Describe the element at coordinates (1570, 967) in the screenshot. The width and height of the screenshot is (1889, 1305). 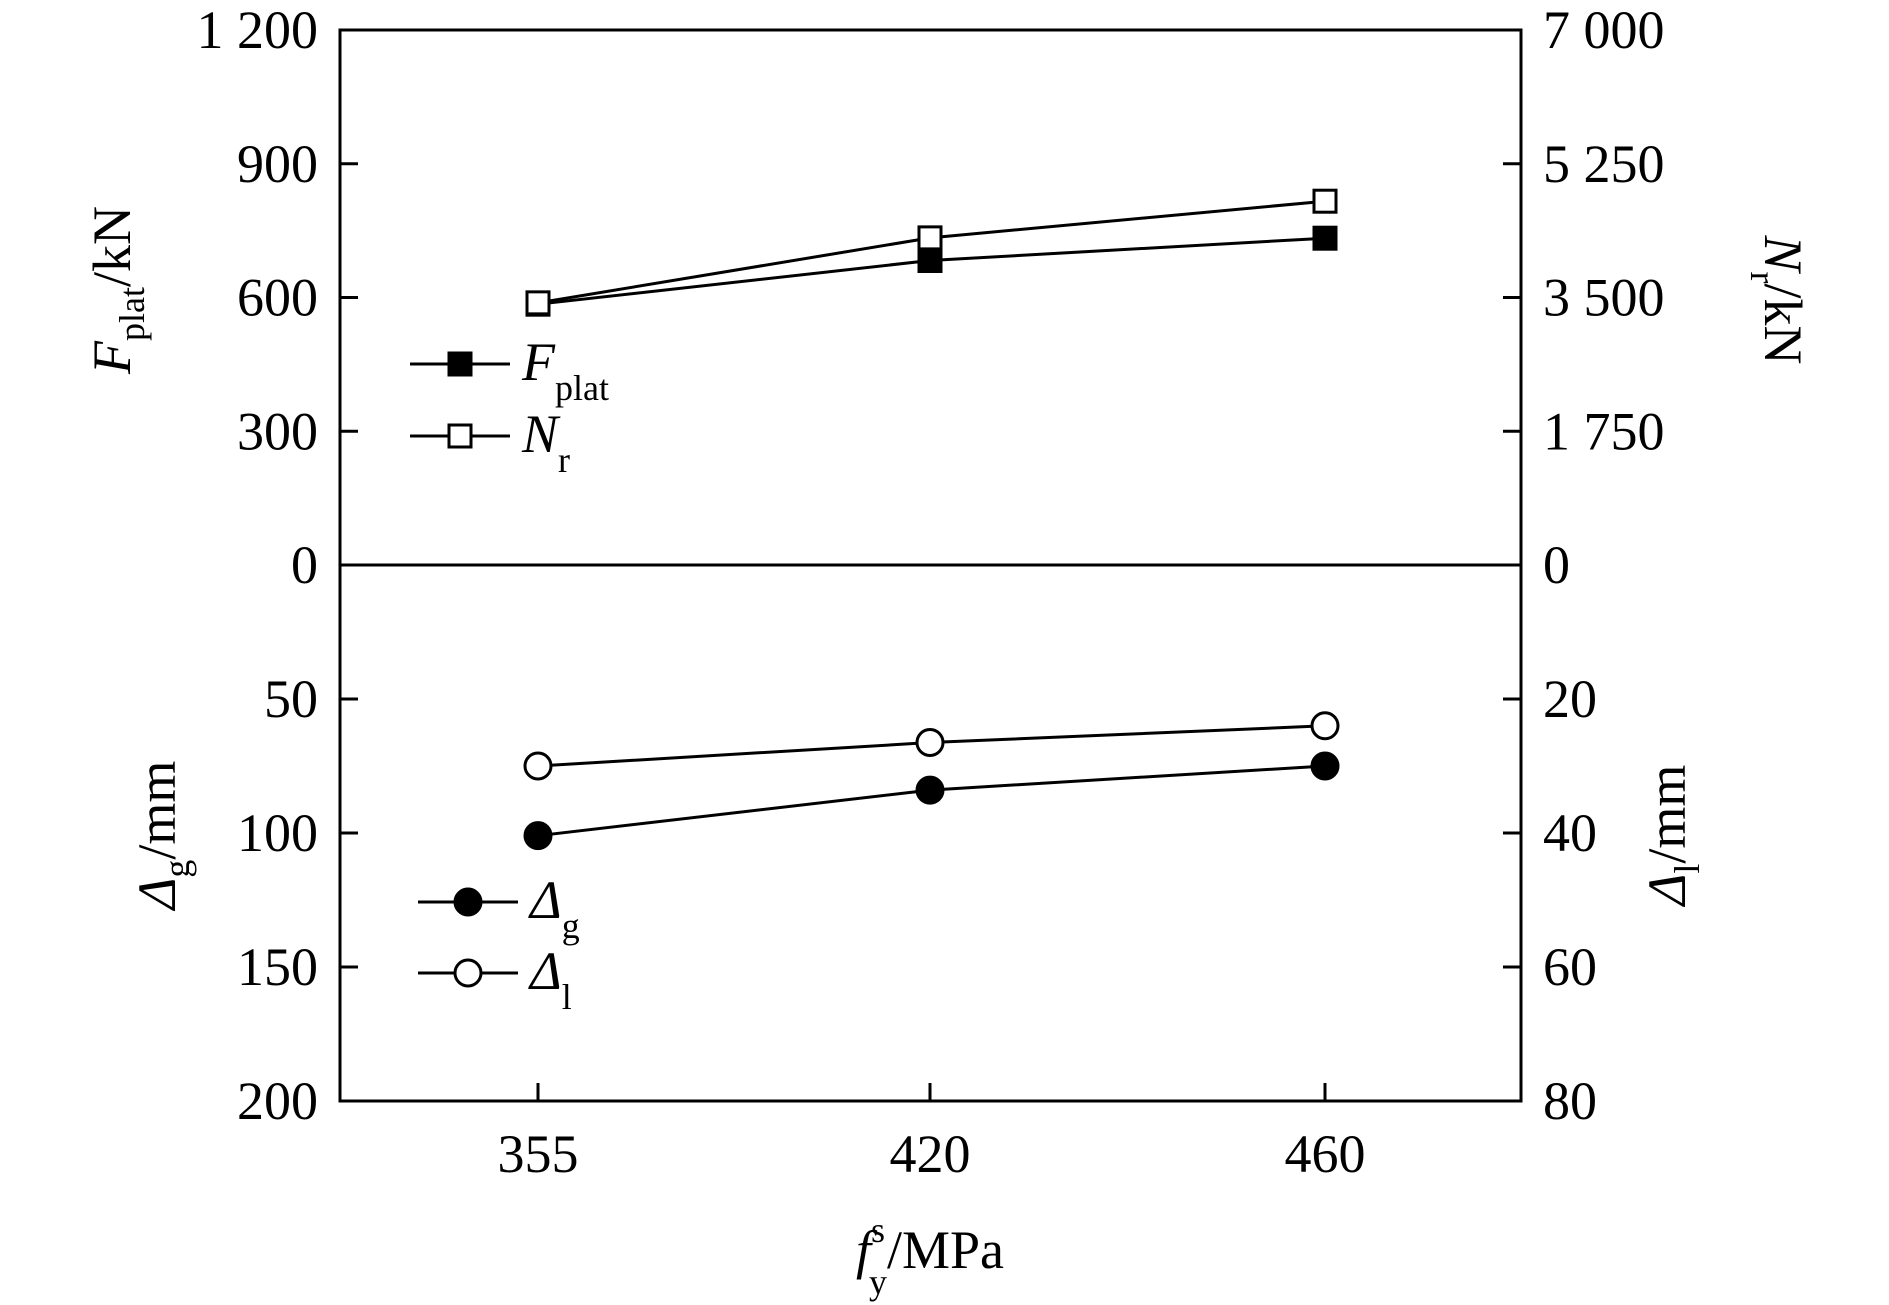
I see `bottom-right-axis-tick-label: 60` at that location.